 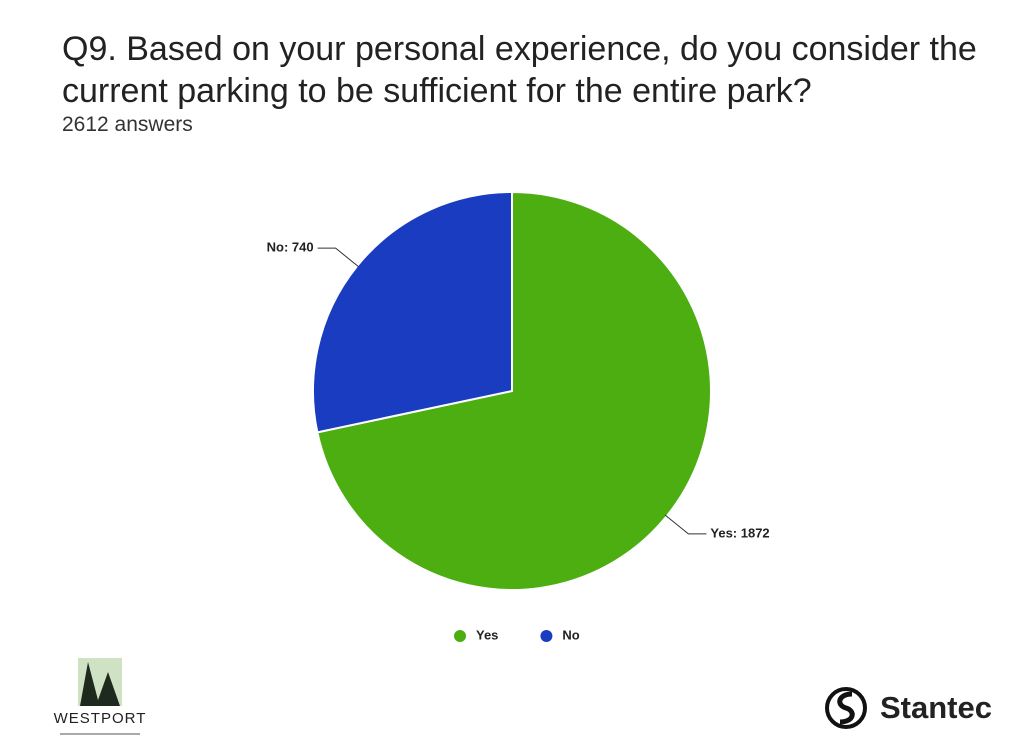 I want to click on westport-logo: WESTPORT, so click(x=100, y=696).